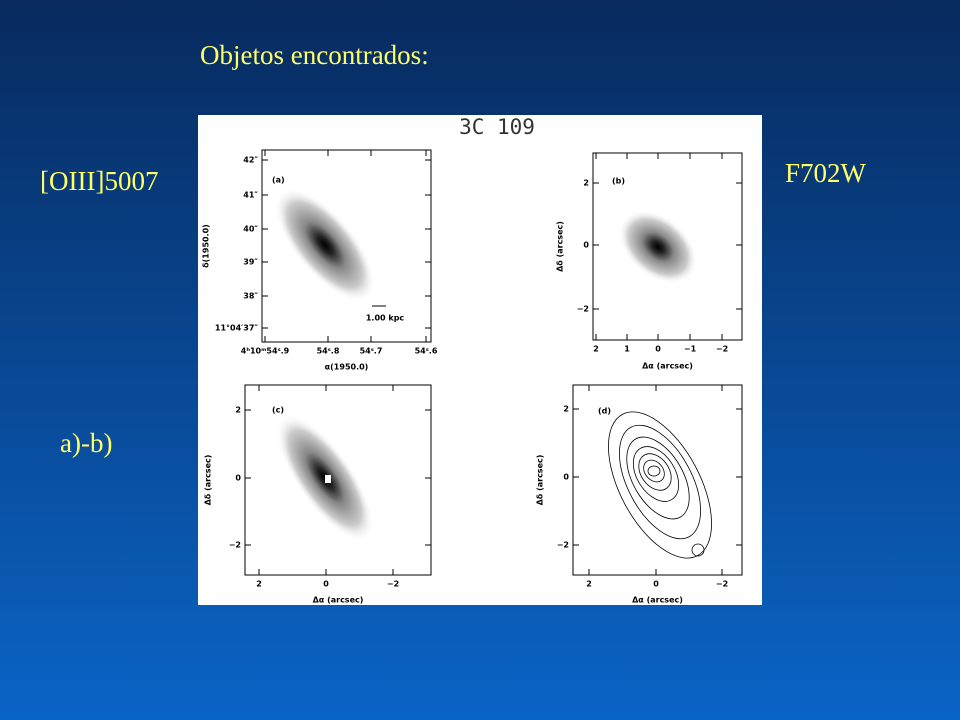 The height and width of the screenshot is (720, 960). I want to click on x-tick-label: 54ˢ.7, so click(371, 351).